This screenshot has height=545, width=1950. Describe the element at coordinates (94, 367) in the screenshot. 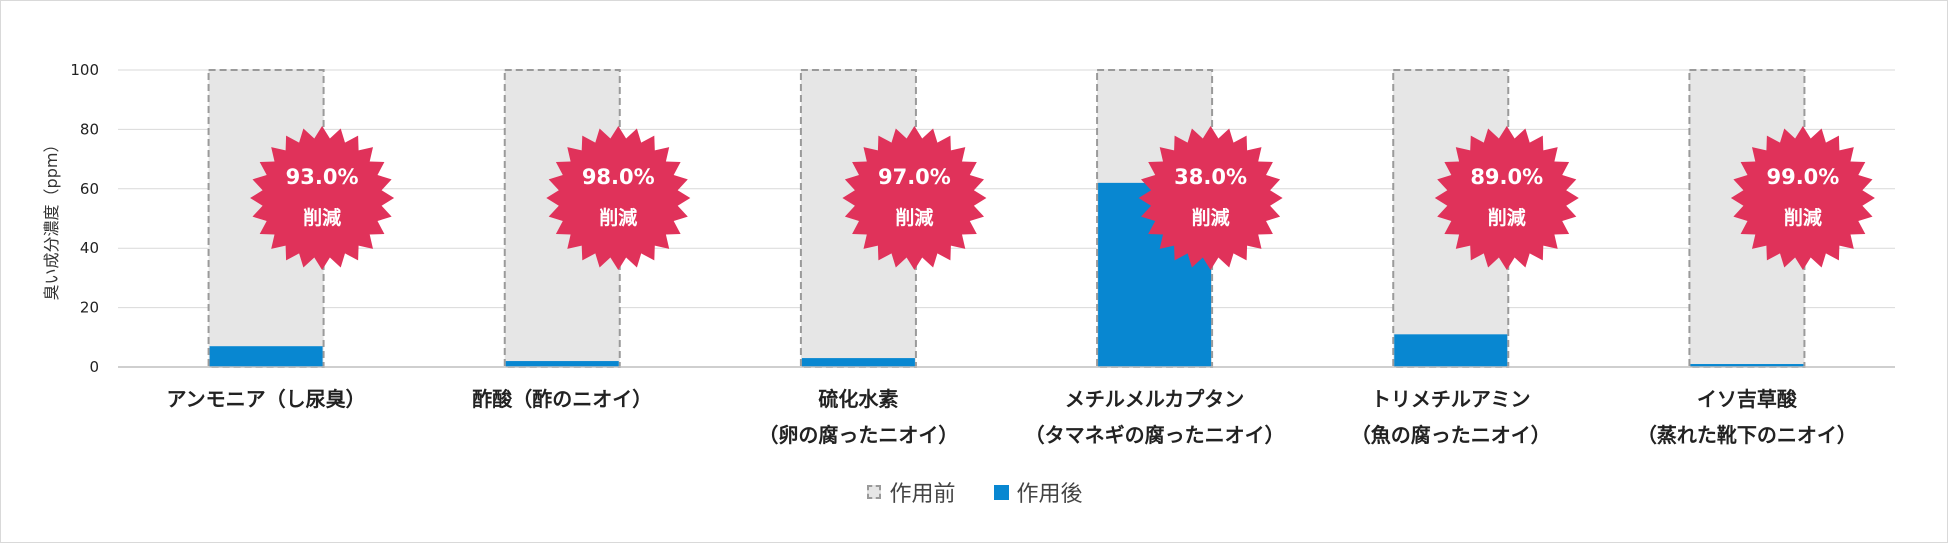

I see `y-tick-label: 0` at that location.